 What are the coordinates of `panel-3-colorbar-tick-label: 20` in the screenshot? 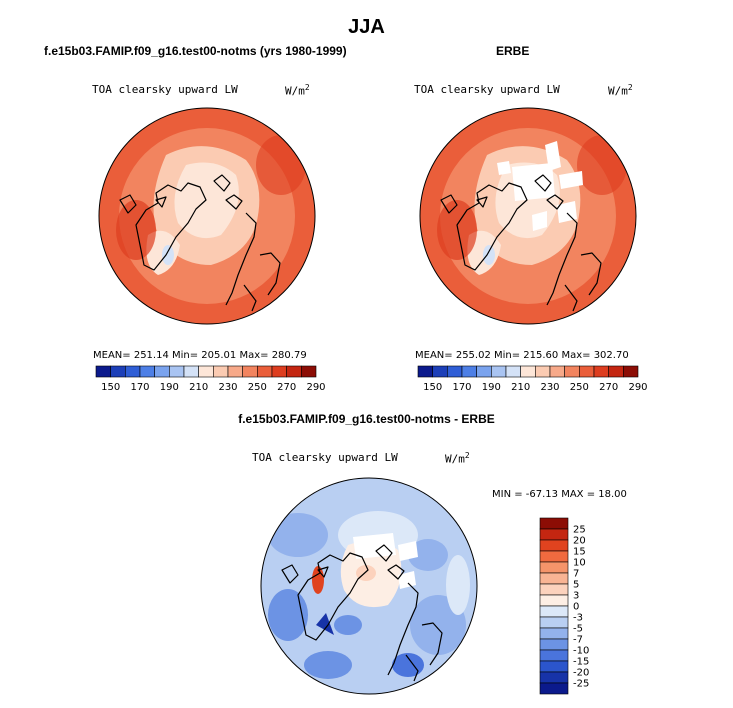 It's located at (579, 541).